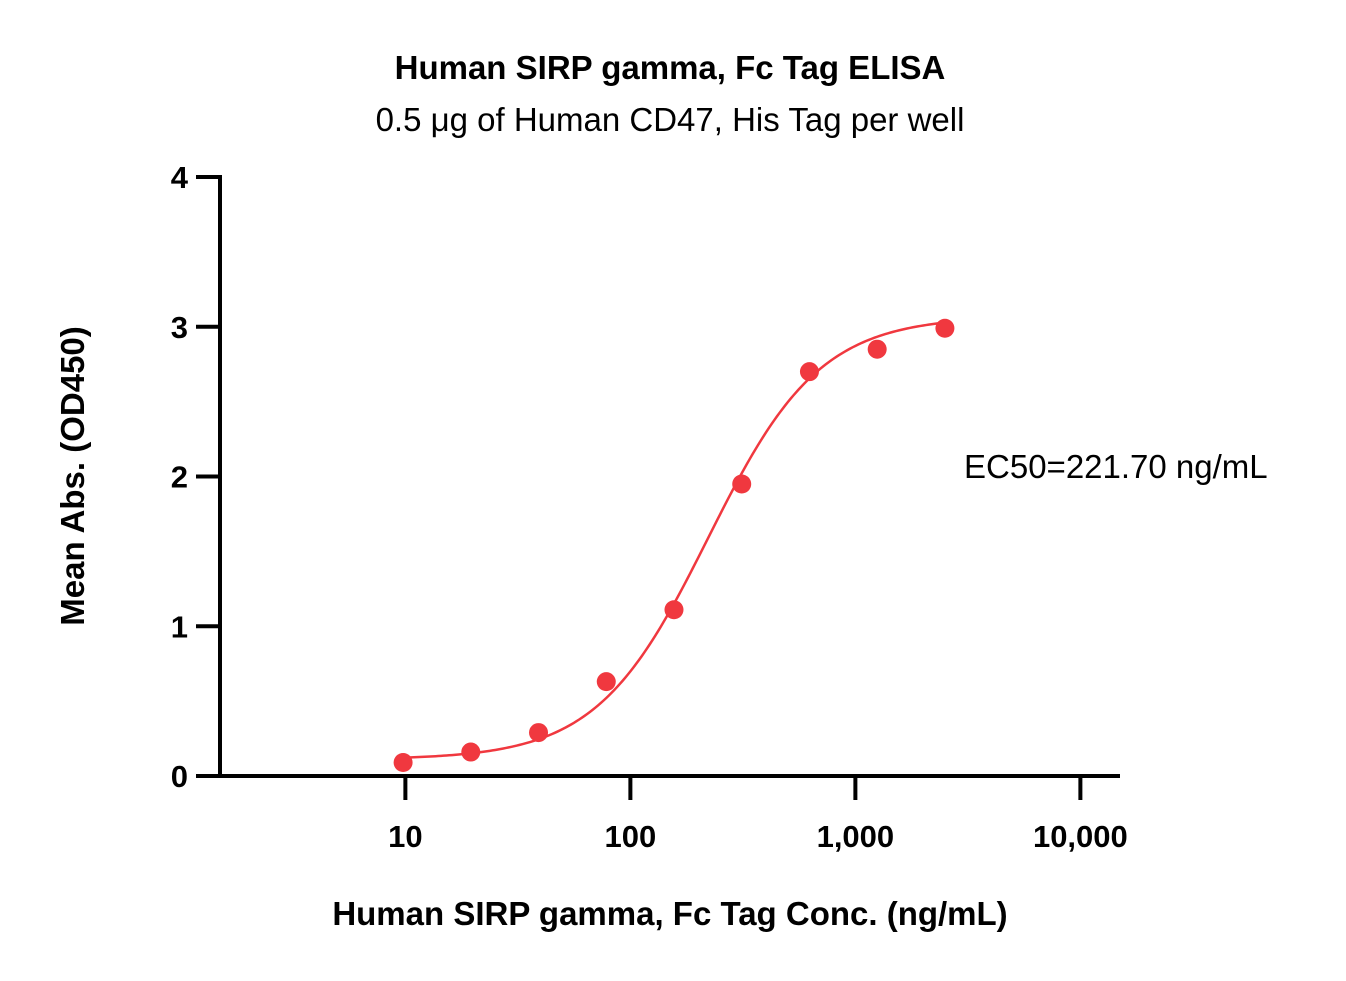  What do you see at coordinates (1116, 466) in the screenshot?
I see `ec50-annotation: EC50=221.70 ng/mL` at bounding box center [1116, 466].